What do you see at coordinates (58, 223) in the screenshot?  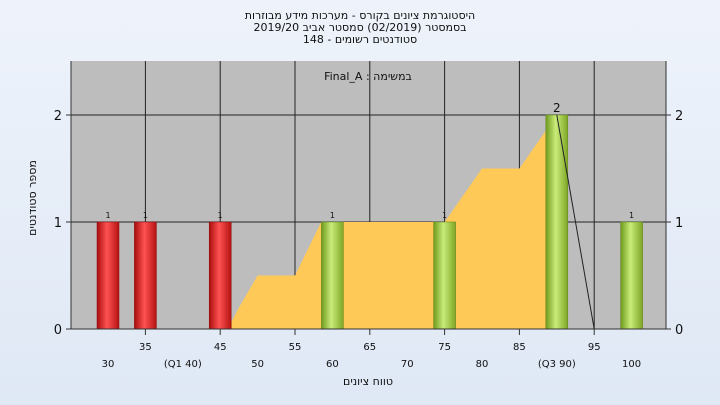 I see `y-tick-label: 1` at bounding box center [58, 223].